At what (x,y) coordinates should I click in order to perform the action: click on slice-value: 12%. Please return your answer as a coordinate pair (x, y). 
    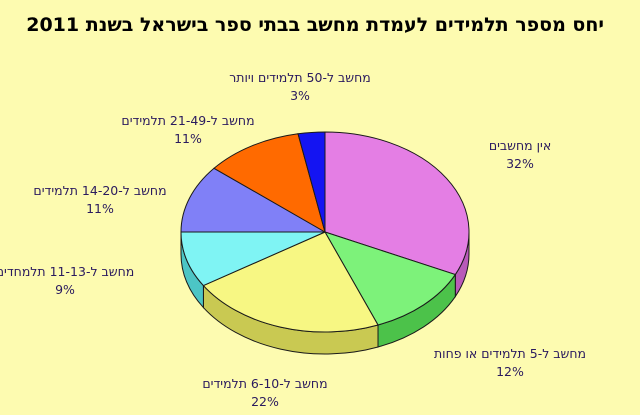
    Looking at the image, I should click on (510, 371).